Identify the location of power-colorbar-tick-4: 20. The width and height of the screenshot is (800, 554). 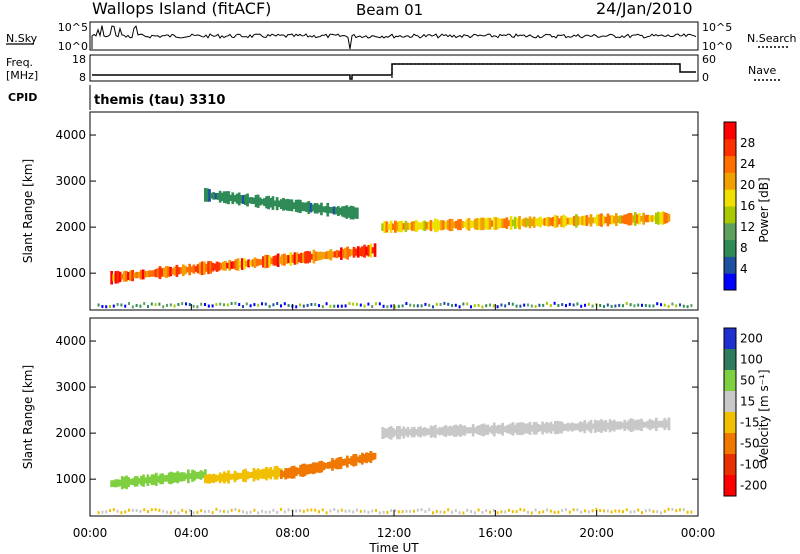
(747, 185).